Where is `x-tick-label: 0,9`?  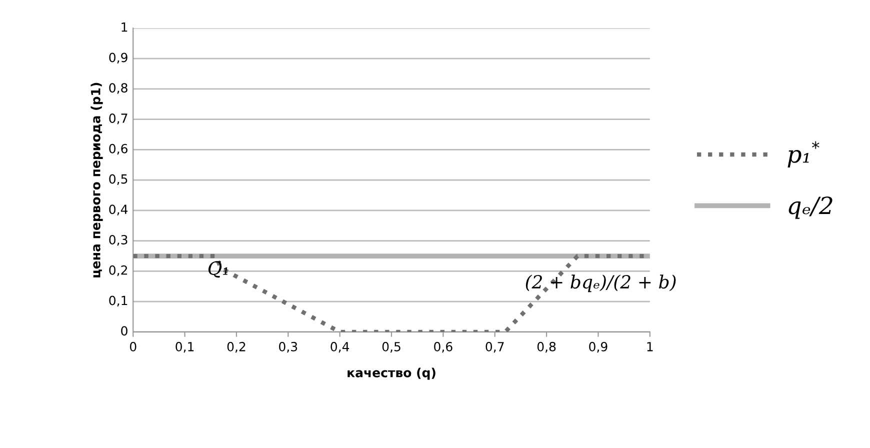
x-tick-label: 0,9 is located at coordinates (598, 347).